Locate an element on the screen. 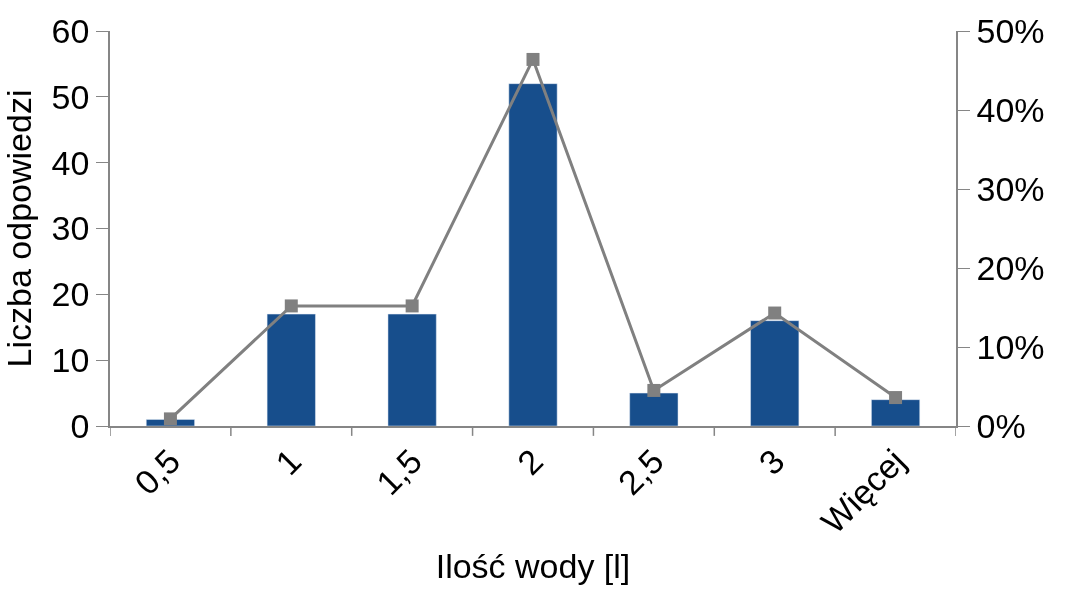  x-tick-label: 1,5 is located at coordinates (399, 471).